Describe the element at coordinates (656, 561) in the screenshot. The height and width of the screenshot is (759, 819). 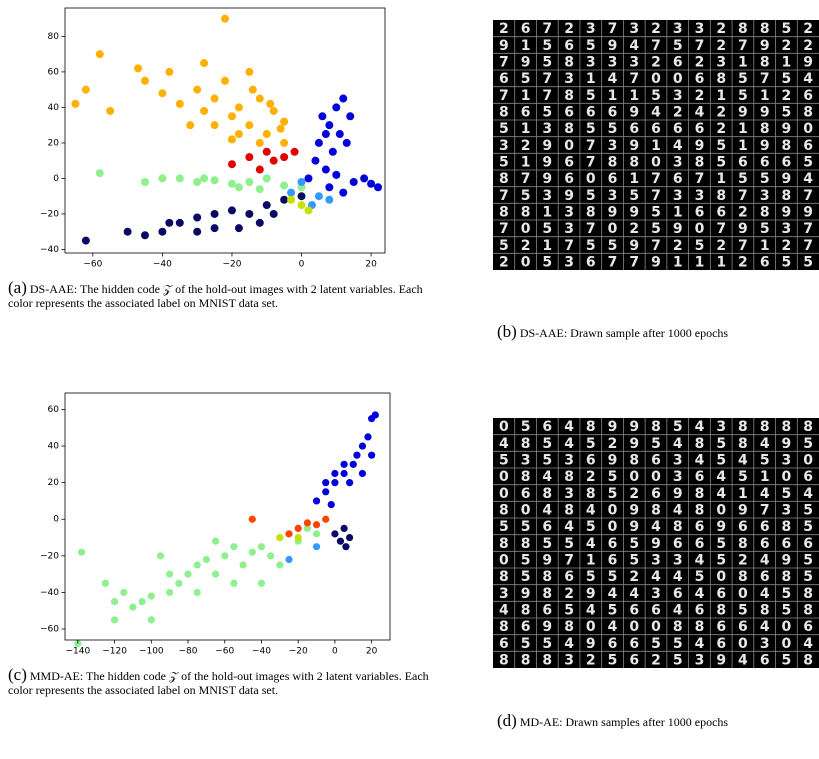
I see `digit-row: 059716533452495` at that location.